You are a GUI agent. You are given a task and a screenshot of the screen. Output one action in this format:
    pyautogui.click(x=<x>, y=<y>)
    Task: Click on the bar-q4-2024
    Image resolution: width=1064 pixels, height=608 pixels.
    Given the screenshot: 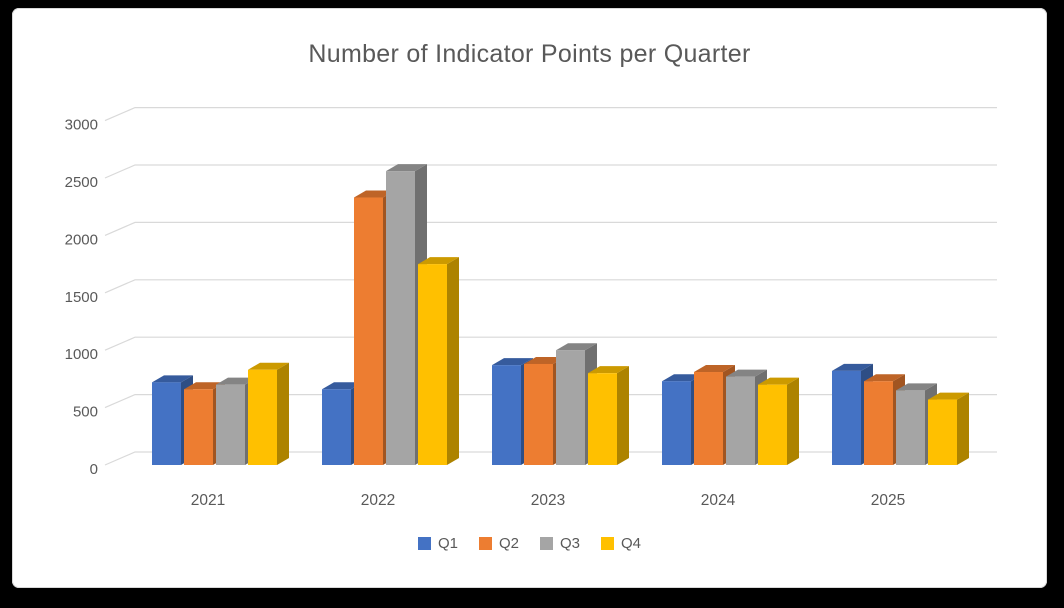 What is the action you would take?
    pyautogui.click(x=778, y=421)
    